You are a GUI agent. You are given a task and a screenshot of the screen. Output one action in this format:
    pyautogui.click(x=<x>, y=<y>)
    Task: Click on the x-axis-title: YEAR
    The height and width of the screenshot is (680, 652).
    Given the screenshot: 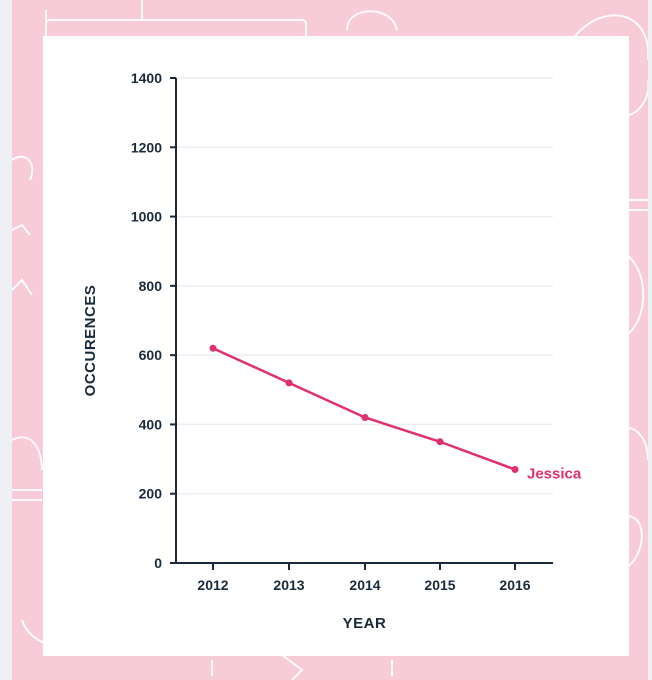 What is the action you would take?
    pyautogui.click(x=365, y=623)
    